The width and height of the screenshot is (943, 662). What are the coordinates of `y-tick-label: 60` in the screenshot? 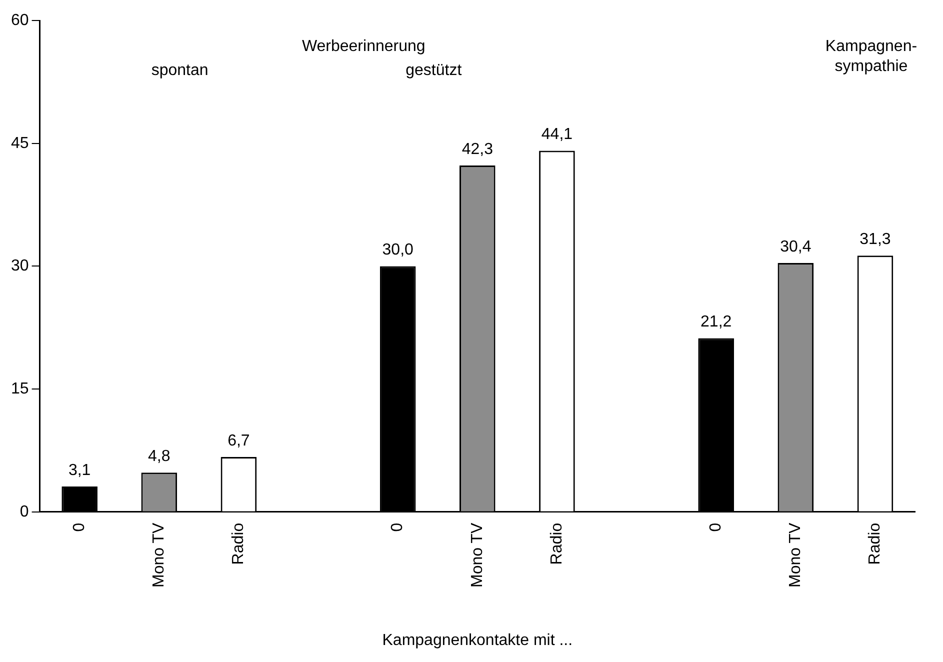 It's located at (20, 21).